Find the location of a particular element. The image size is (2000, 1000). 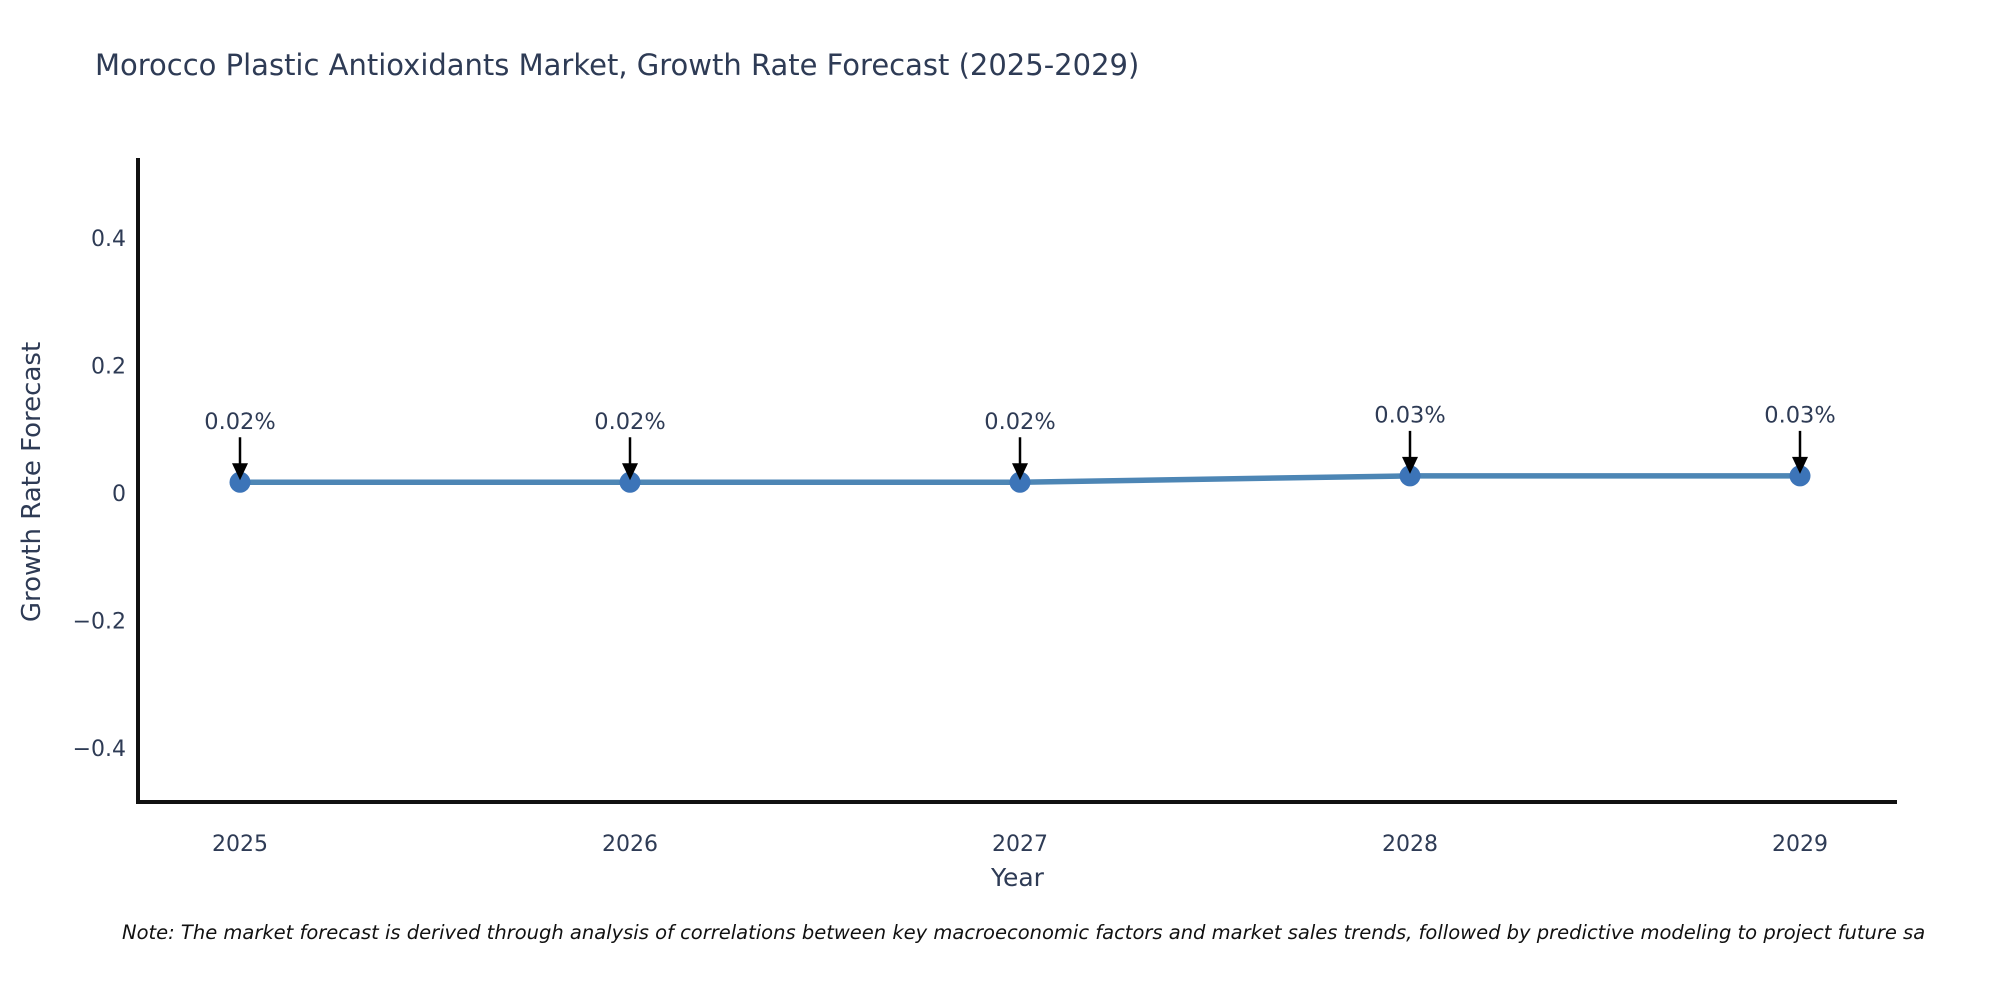

x-tick-label: 2026 is located at coordinates (630, 844).